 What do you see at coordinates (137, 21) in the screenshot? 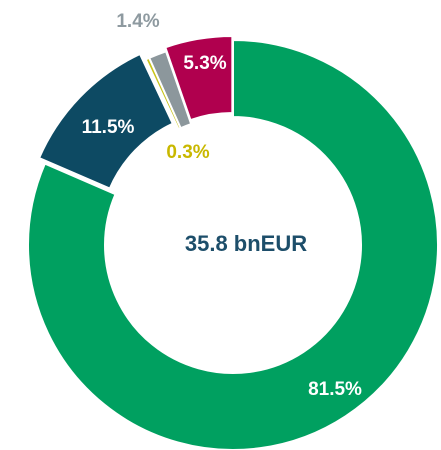
I see `data-label: 1.4%` at bounding box center [137, 21].